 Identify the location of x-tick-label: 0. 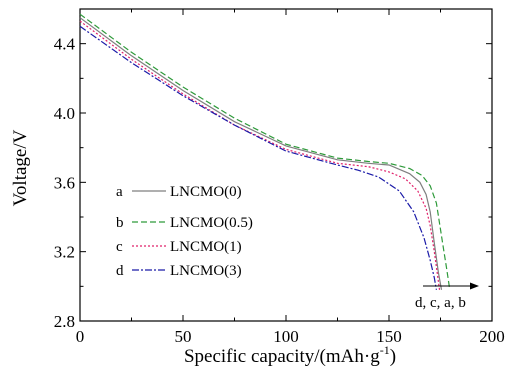
(80, 336).